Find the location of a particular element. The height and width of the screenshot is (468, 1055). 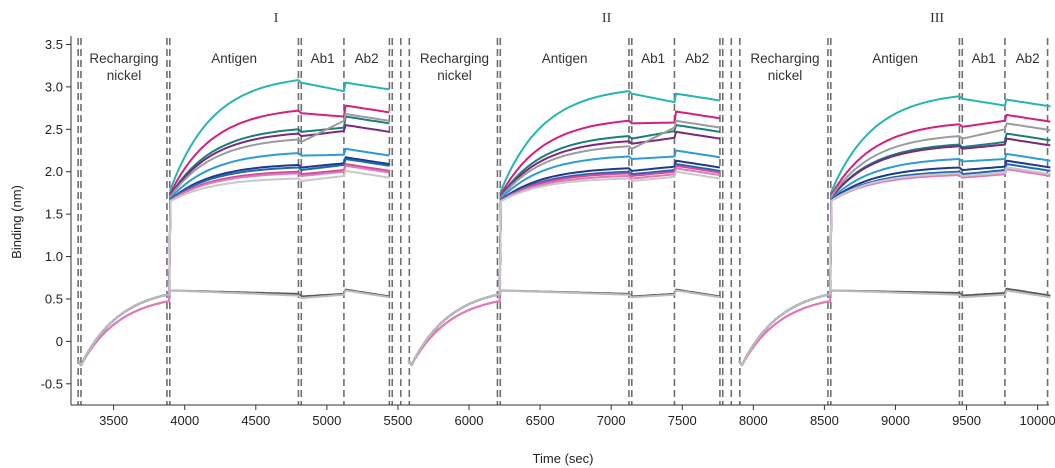

y-tick-label: 3.0 is located at coordinates (54, 86).